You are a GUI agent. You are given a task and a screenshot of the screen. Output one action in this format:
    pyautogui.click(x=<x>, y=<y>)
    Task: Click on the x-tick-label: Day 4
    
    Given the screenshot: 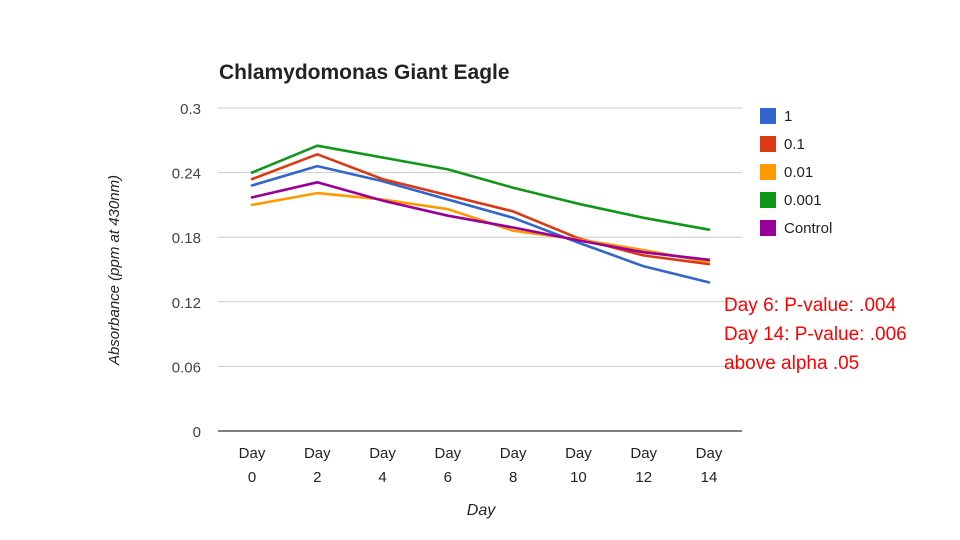 What is the action you would take?
    pyautogui.click(x=382, y=465)
    